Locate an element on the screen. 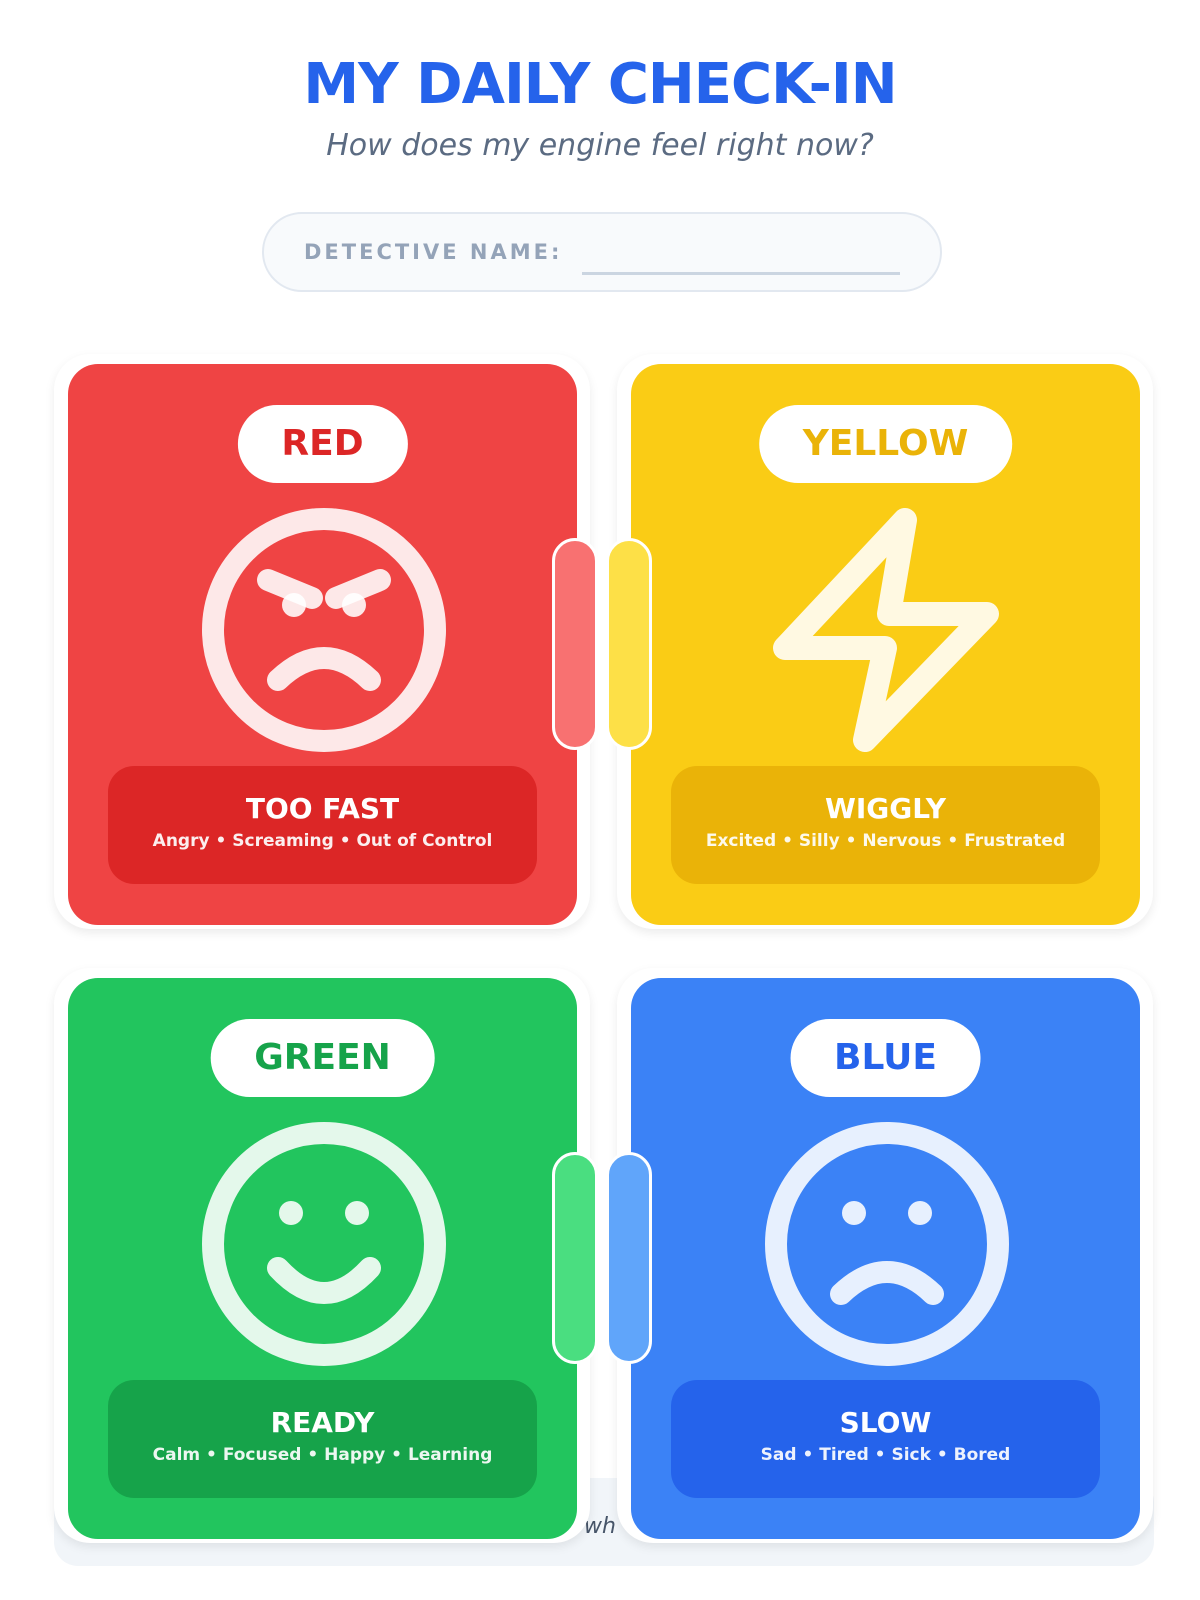 This screenshot has width=1200, height=1600. zone-title: TOO FAST is located at coordinates (322, 808).